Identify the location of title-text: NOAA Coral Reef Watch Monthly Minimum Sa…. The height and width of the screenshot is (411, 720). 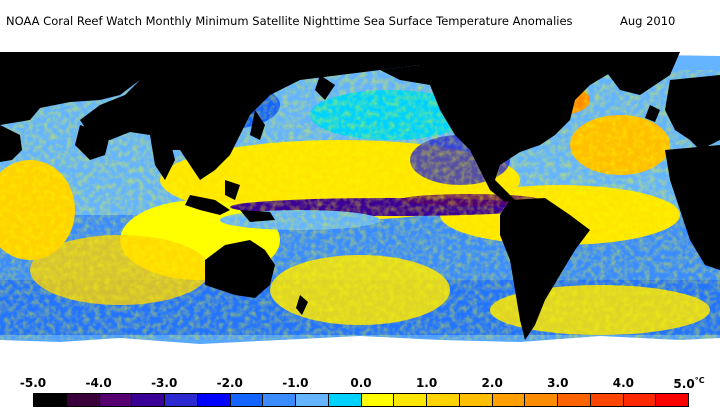
(289, 21).